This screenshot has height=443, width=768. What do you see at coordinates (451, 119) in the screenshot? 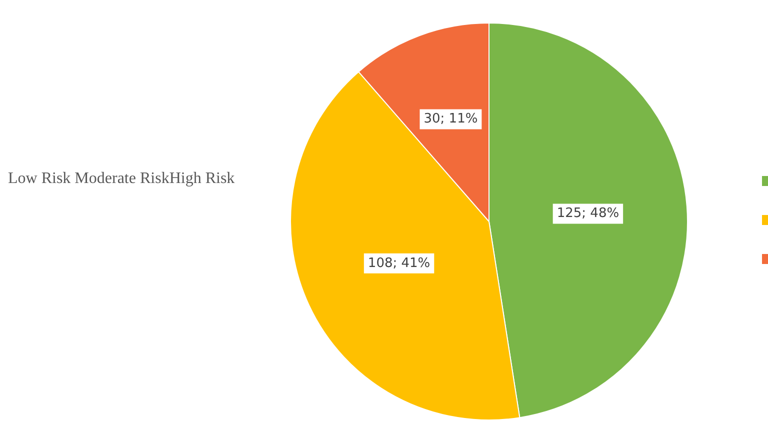
I see `data-label: 30; 11%` at bounding box center [451, 119].